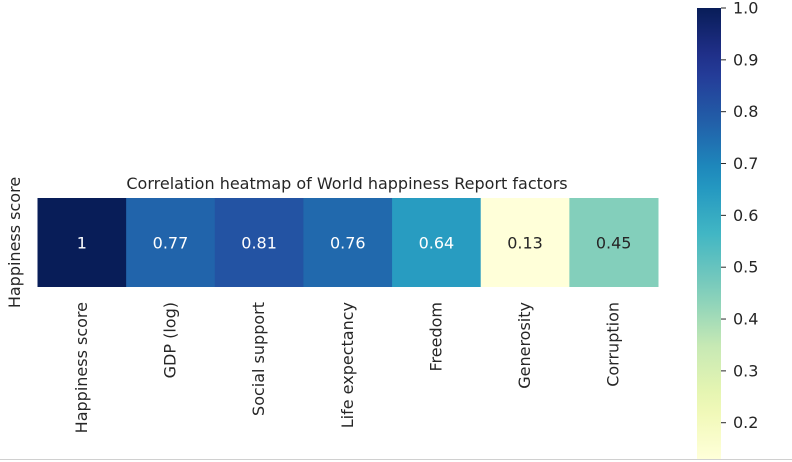  Describe the element at coordinates (745, 422) in the screenshot. I see `colorbar-tick-label: 0.2` at that location.